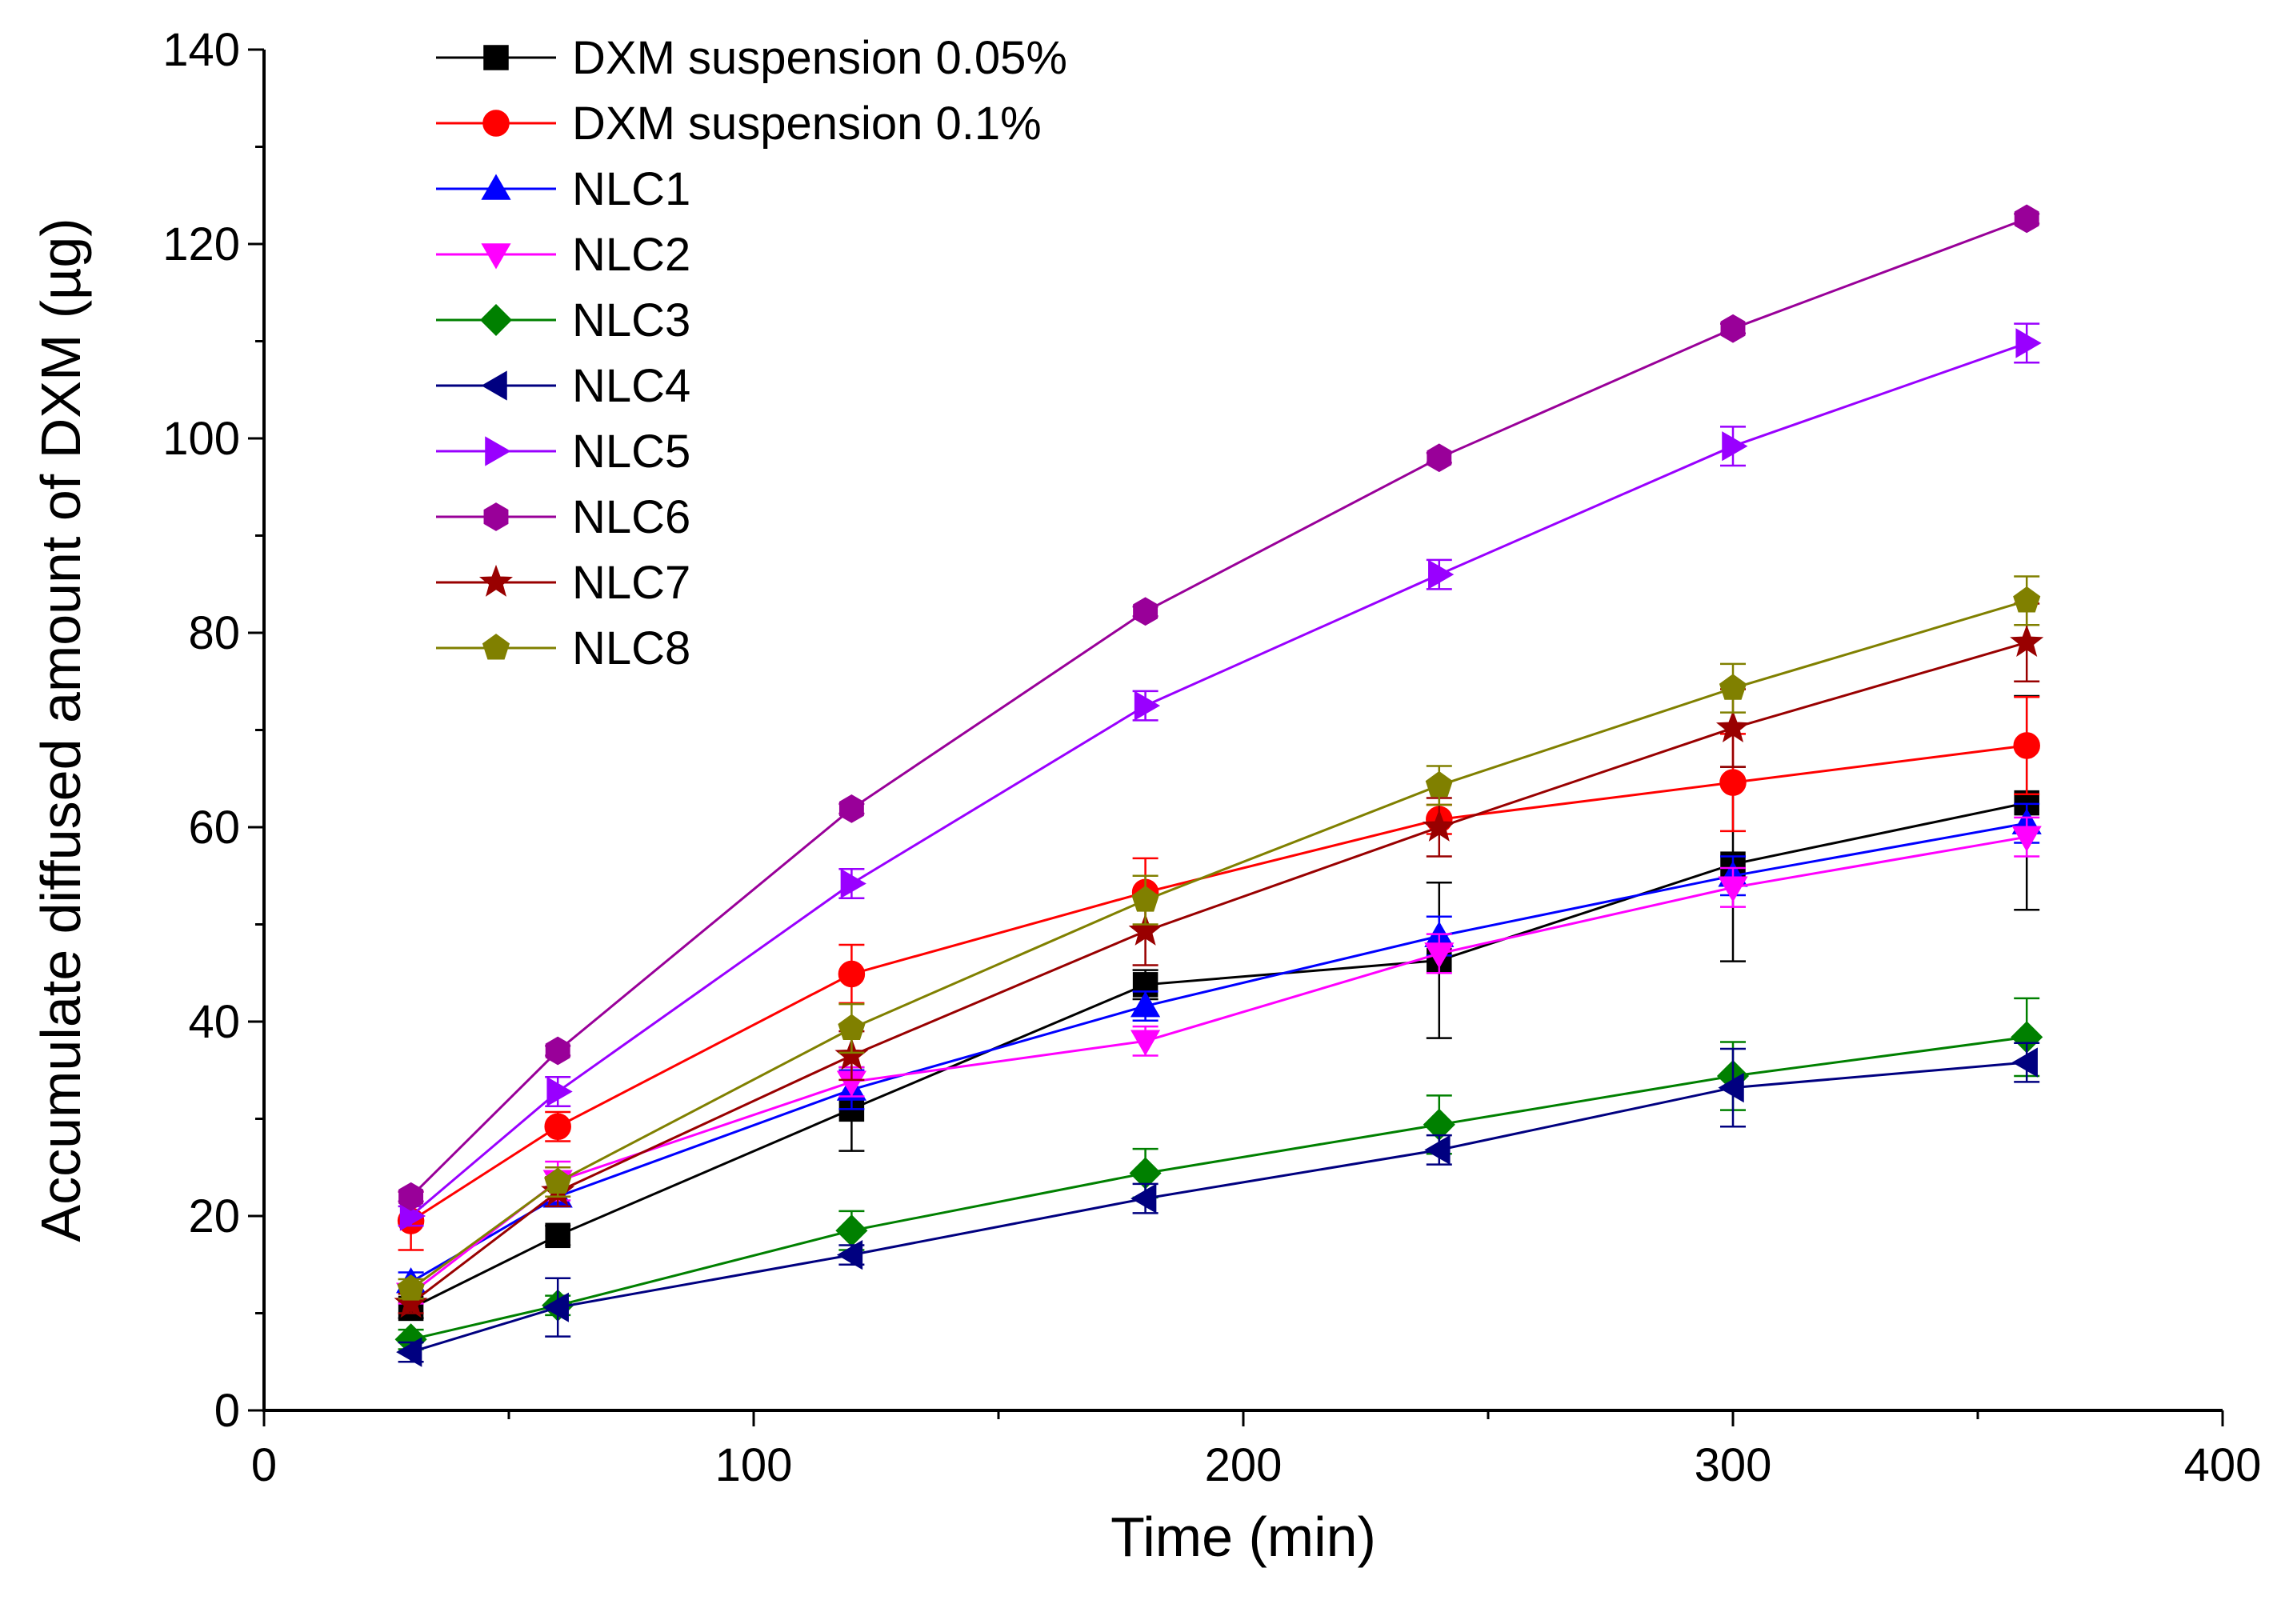  Describe the element at coordinates (563, 648) in the screenshot. I see `legend-item: NLC8` at that location.